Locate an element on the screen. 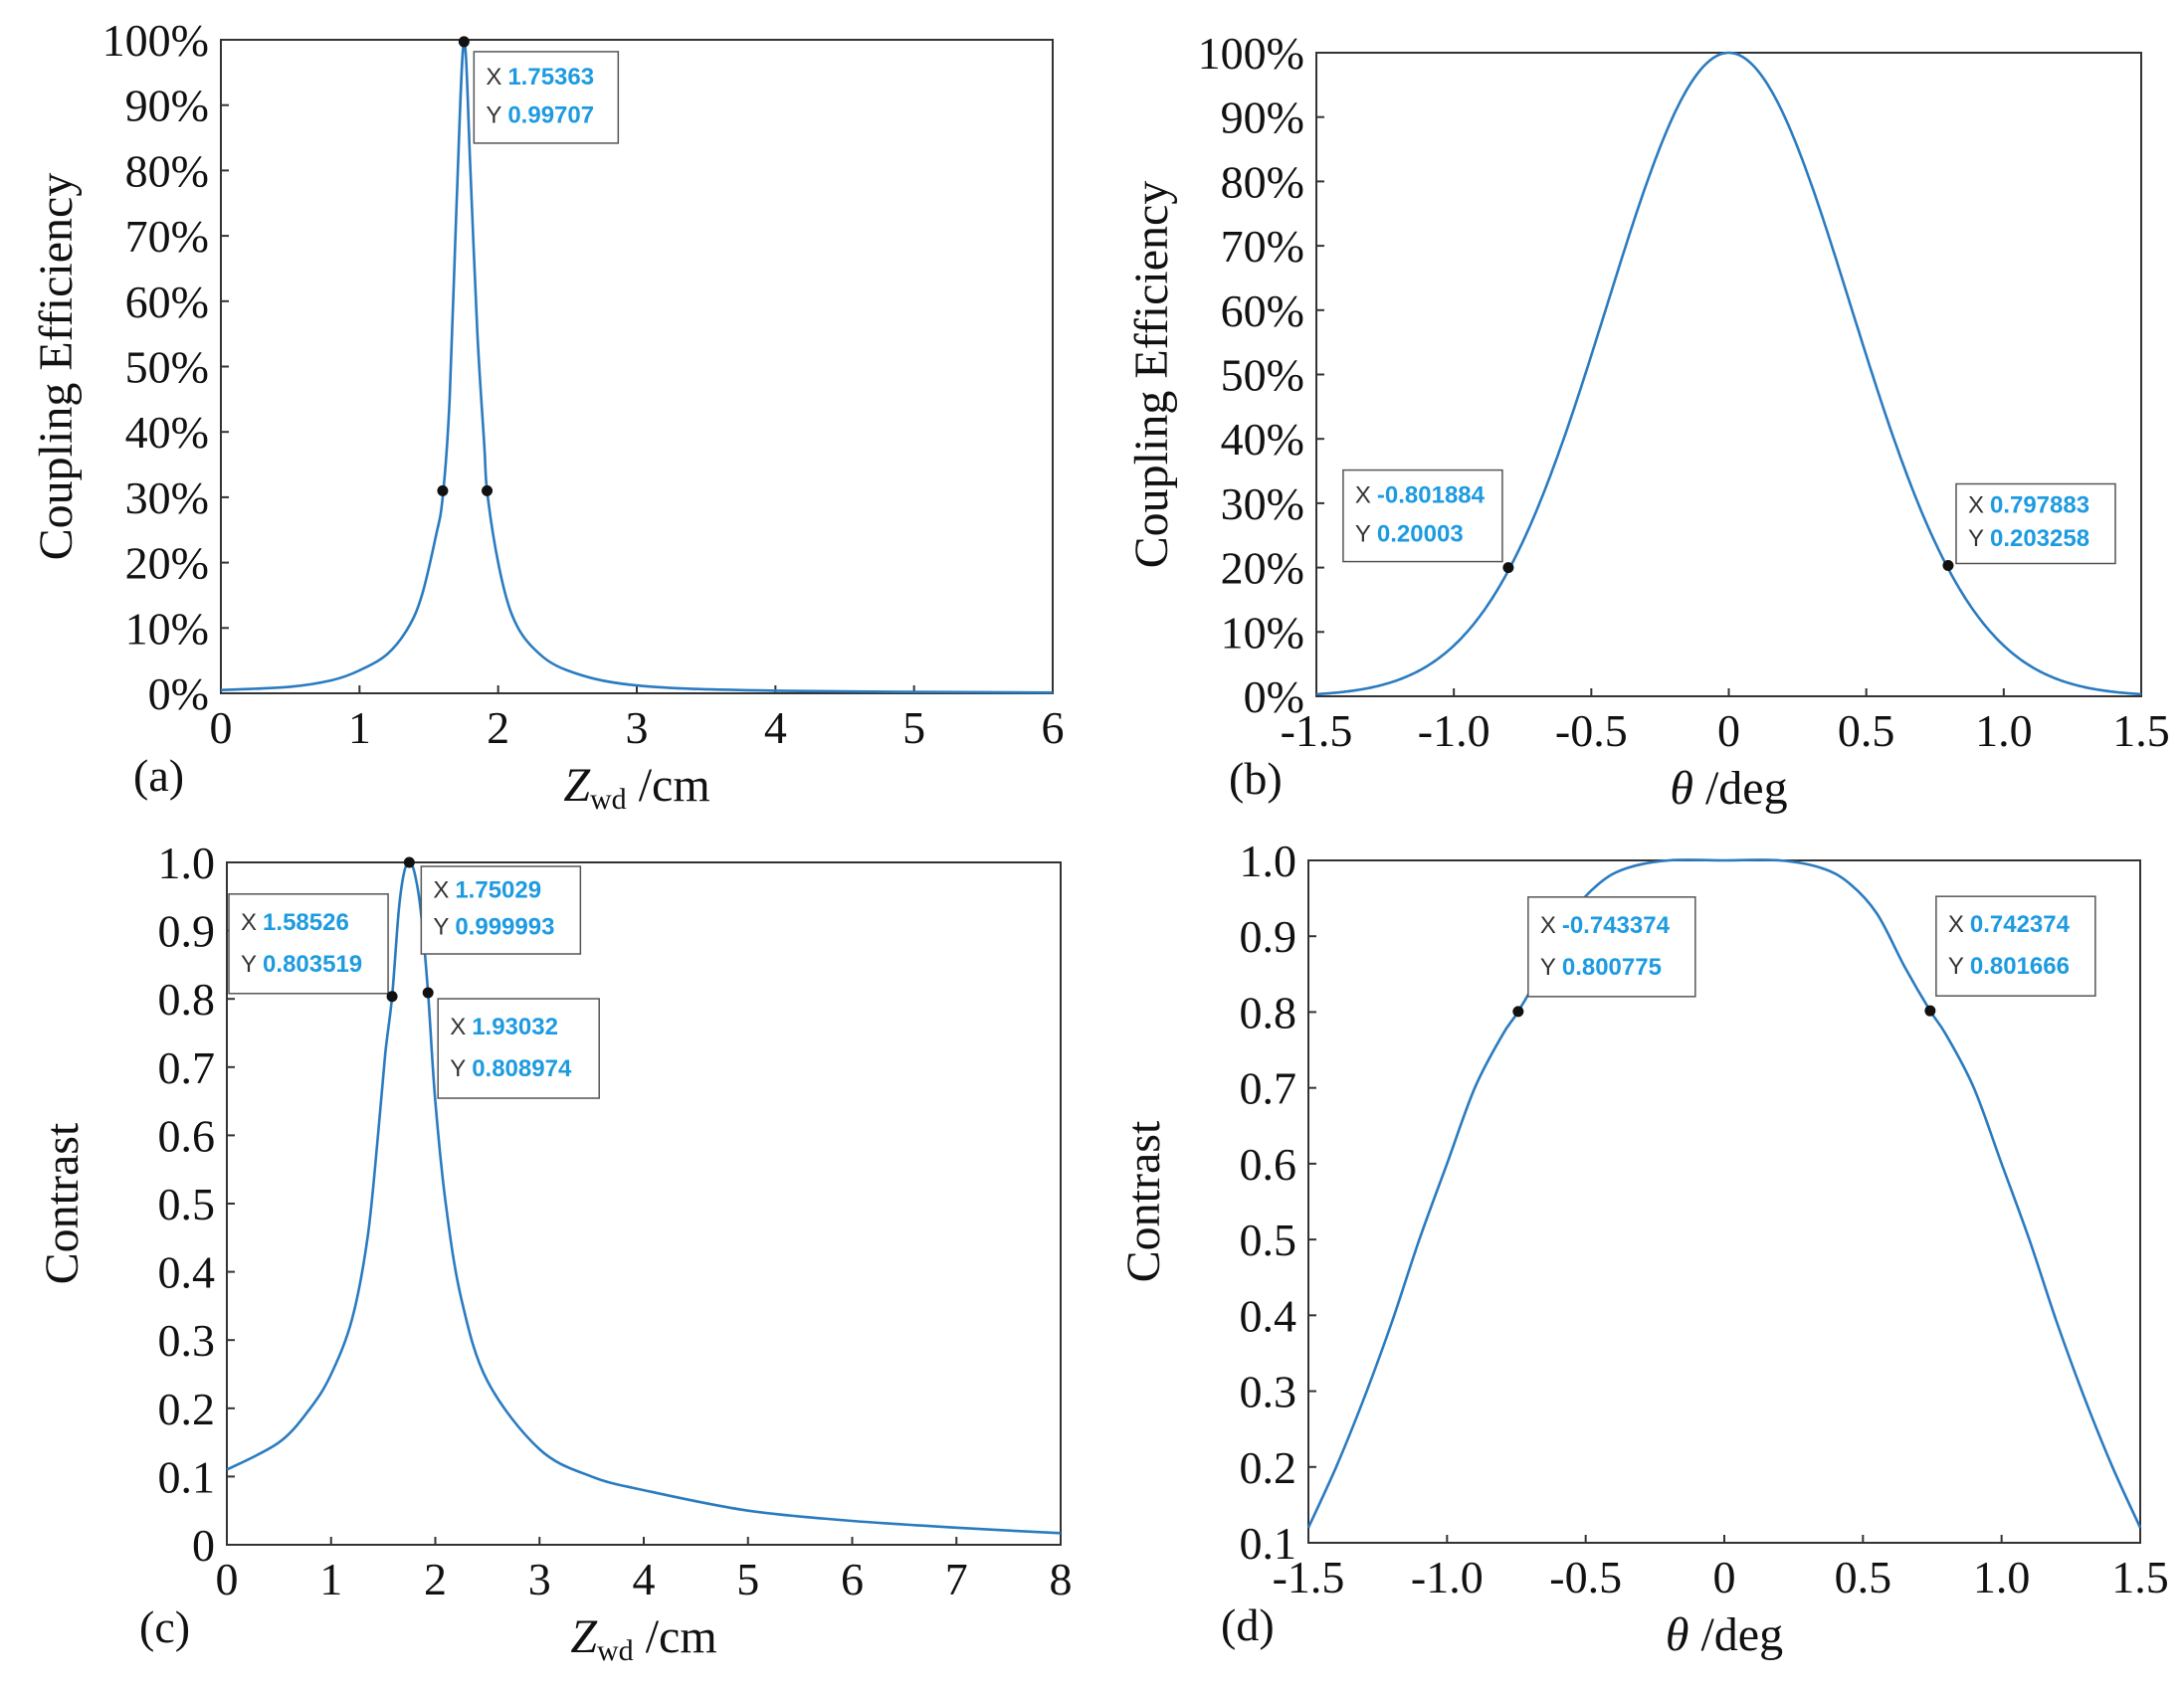 Image resolution: width=2184 pixels, height=1691 pixels. datatip-y-value: 0.20003 is located at coordinates (1420, 533).